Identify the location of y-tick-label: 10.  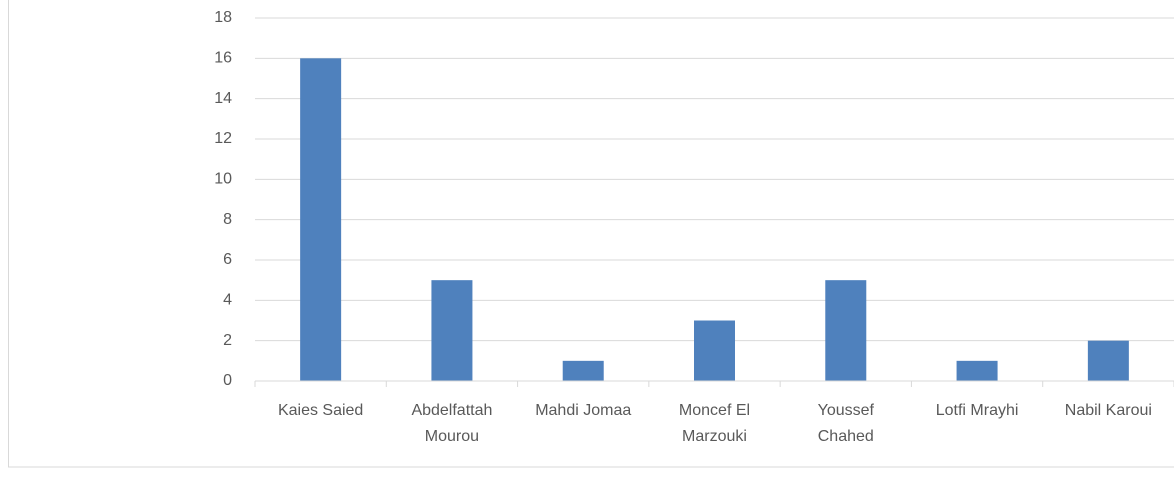
(223, 179).